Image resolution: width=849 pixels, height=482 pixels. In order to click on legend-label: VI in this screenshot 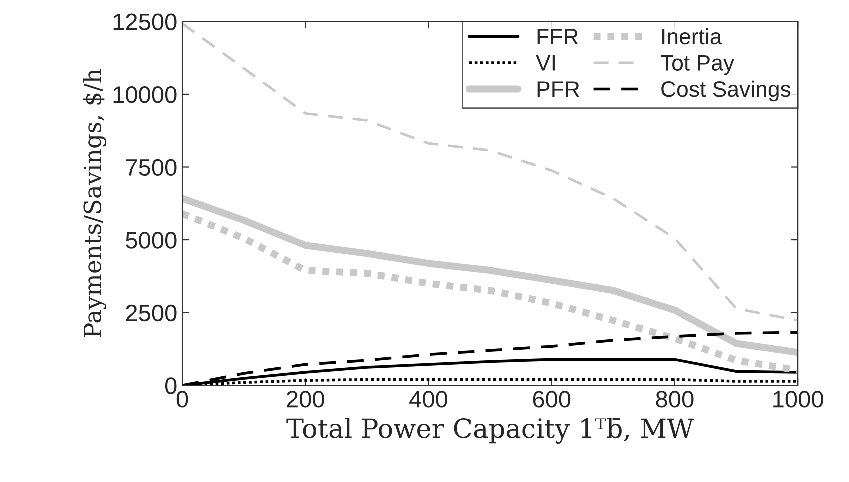, I will do `click(545, 63)`.